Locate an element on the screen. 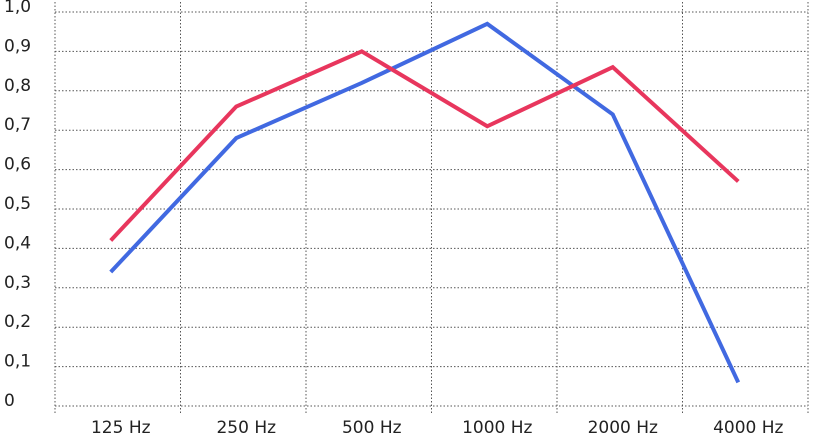 The image size is (817, 436). x-tick-label: 4000 Hz is located at coordinates (748, 427).